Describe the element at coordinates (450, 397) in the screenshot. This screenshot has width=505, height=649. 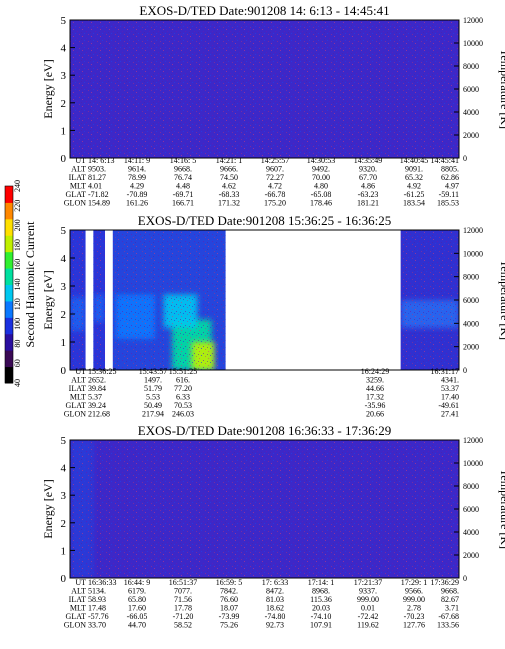
I see `table-cell: 17.40` at that location.